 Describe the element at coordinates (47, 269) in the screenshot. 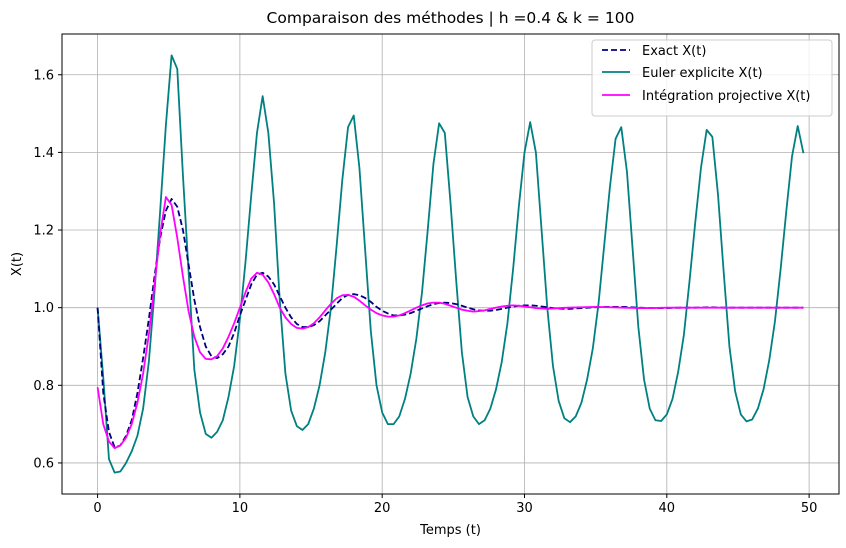

I see `y-axis: 0.6 0.8 1.0 1.2 1.4 1.6` at that location.